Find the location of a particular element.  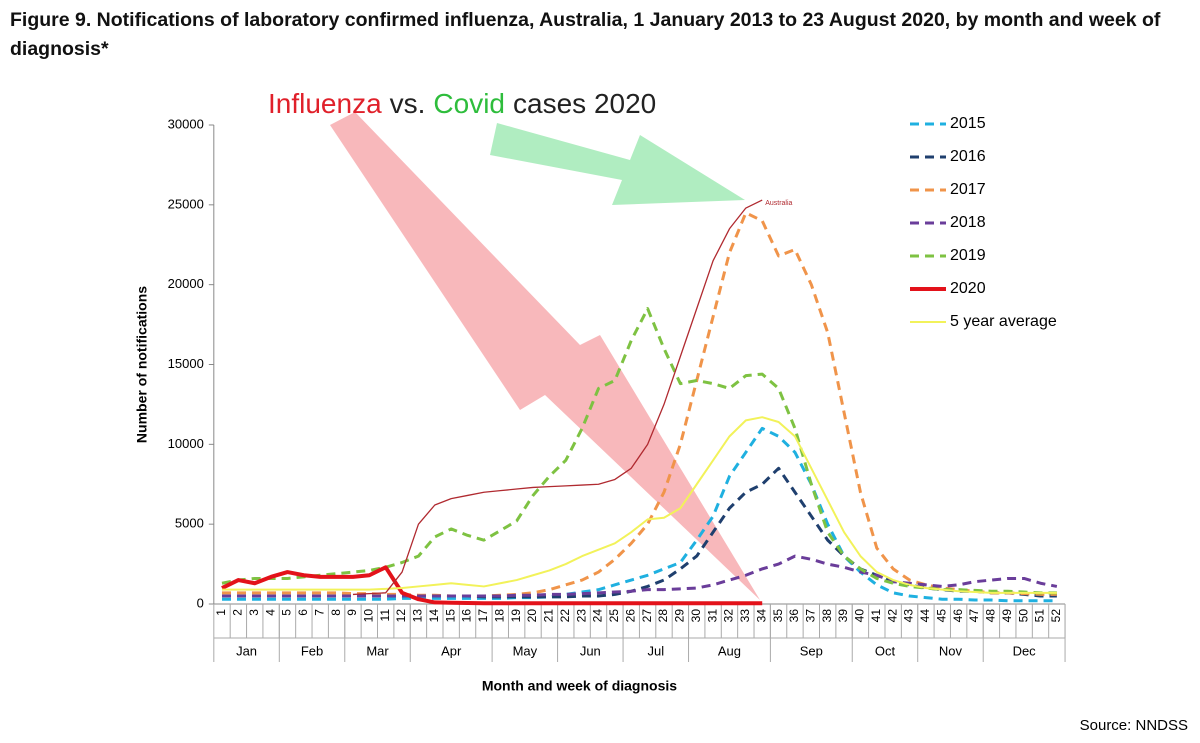

x-tick-label: 40 is located at coordinates (860, 616).